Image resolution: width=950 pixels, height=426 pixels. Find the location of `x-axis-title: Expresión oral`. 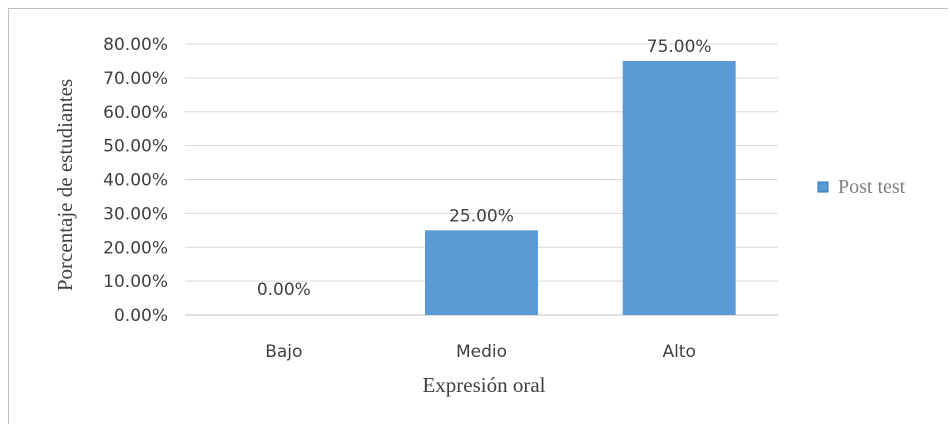

x-axis-title: Expresión oral is located at coordinates (483, 385).